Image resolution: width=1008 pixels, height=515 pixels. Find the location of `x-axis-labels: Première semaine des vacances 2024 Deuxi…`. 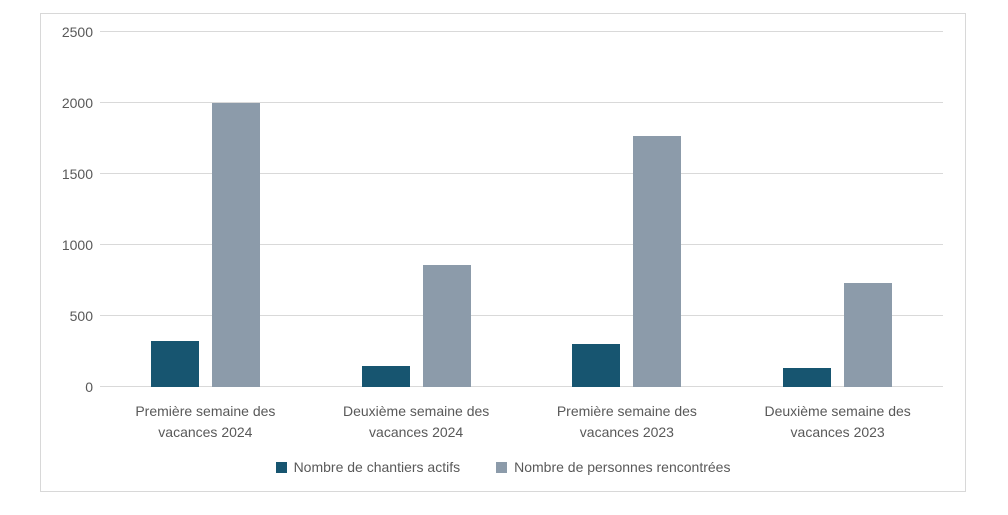

x-axis-labels: Première semaine des vacances 2024 Deuxi… is located at coordinates (521, 422).